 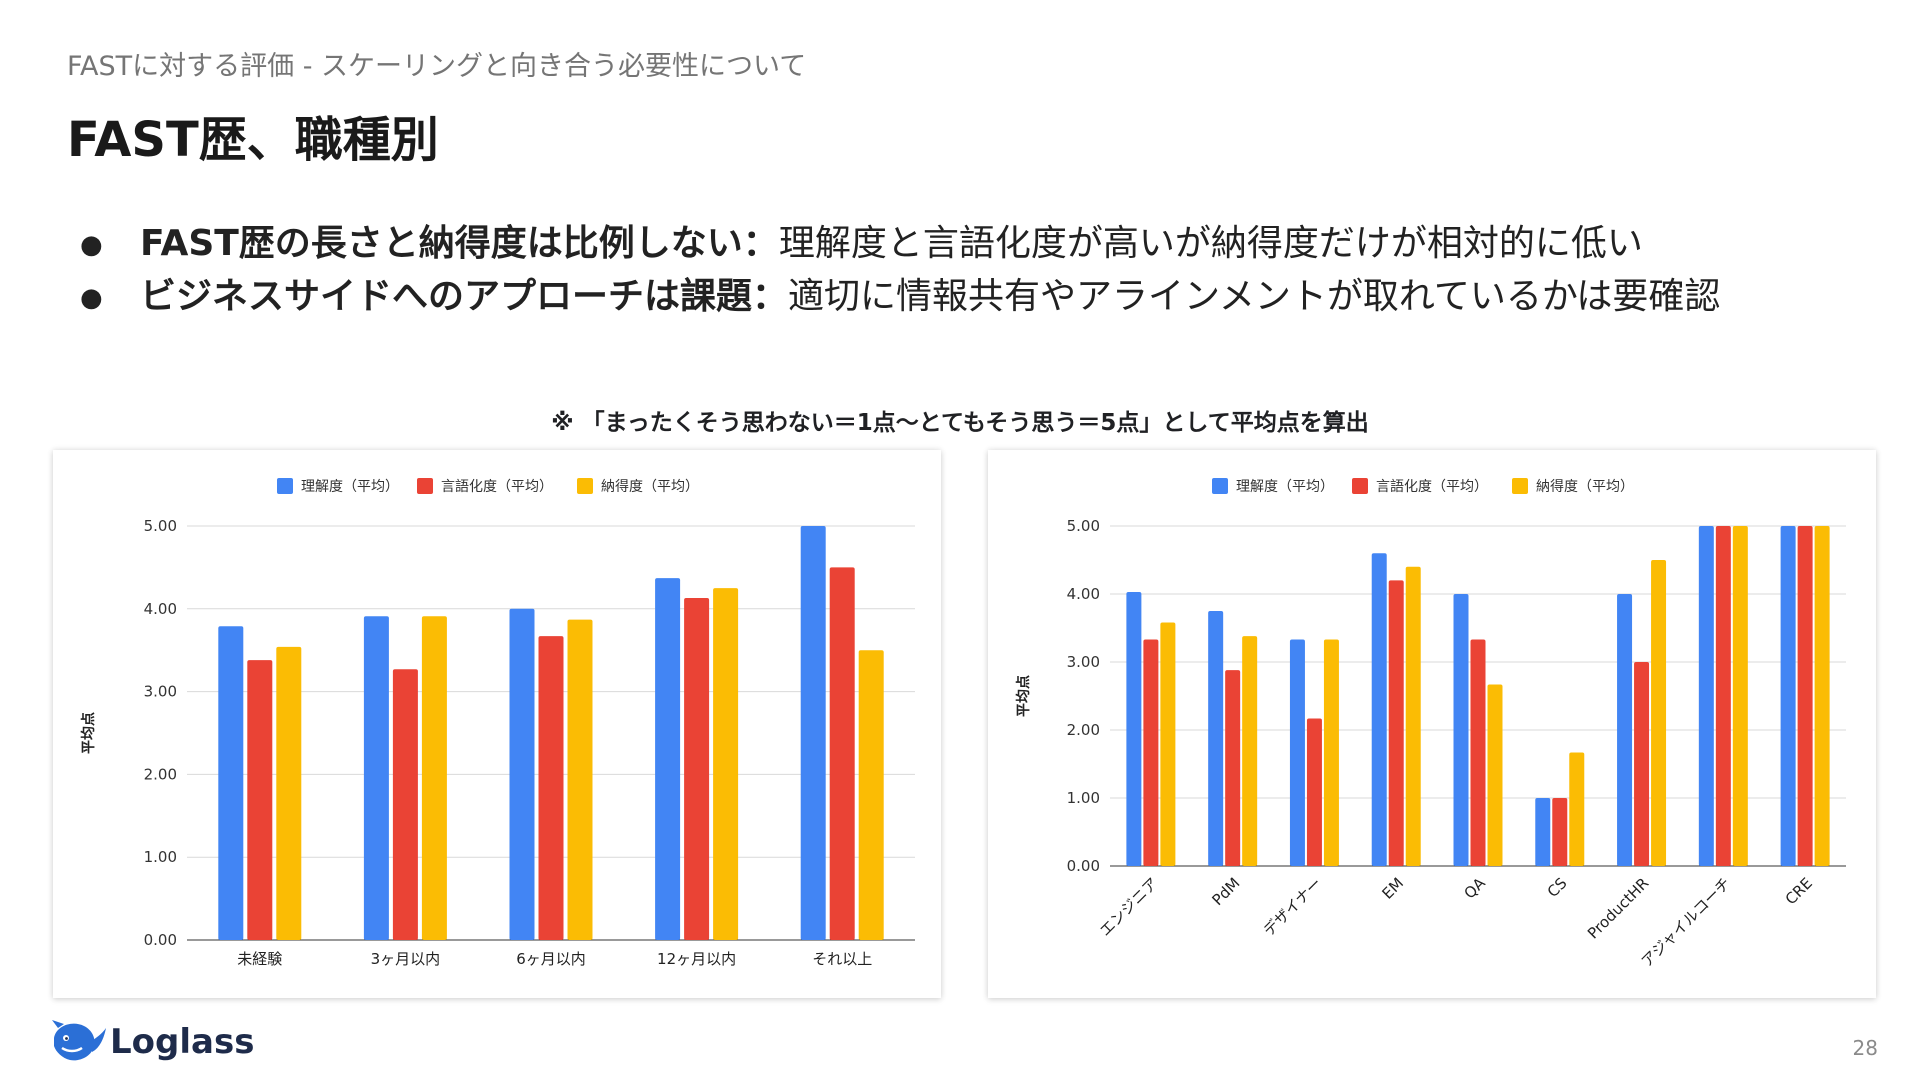 I want to click on bullet-heading: ビジネスサイドへのアプローチは課題：, so click(x=464, y=296).